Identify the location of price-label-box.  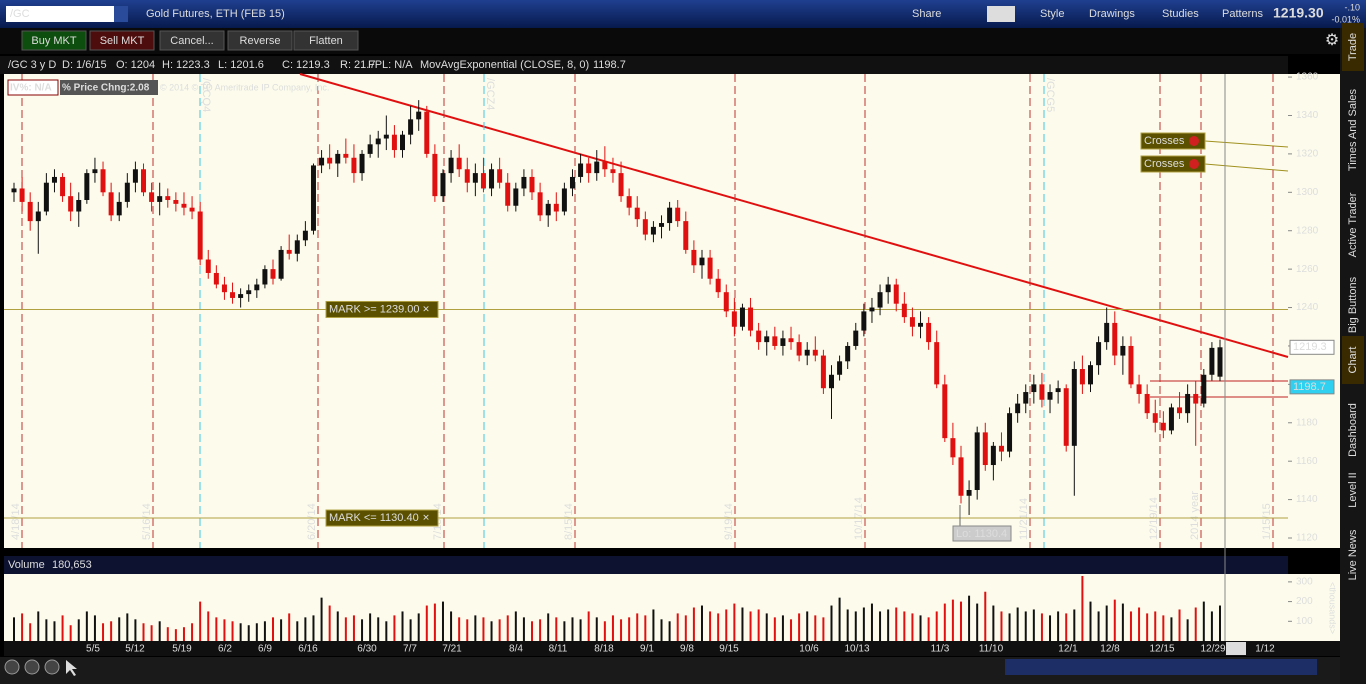
(1312, 347).